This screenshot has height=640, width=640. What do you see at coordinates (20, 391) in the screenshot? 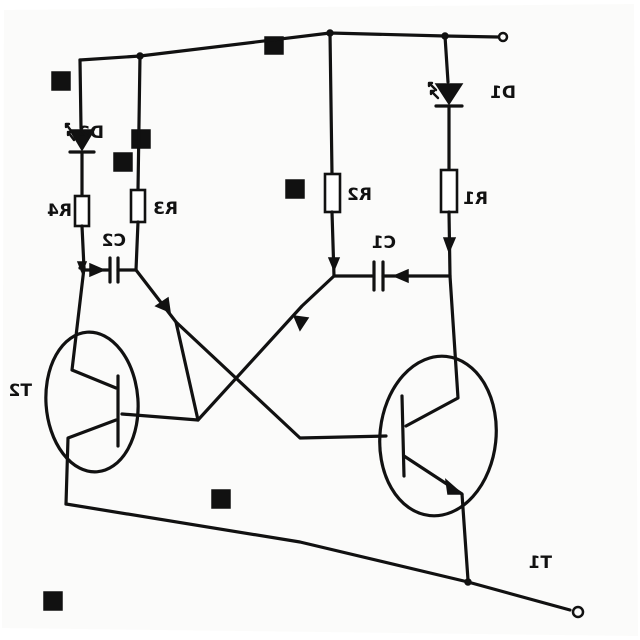
I see `label-t2: T2` at bounding box center [20, 391].